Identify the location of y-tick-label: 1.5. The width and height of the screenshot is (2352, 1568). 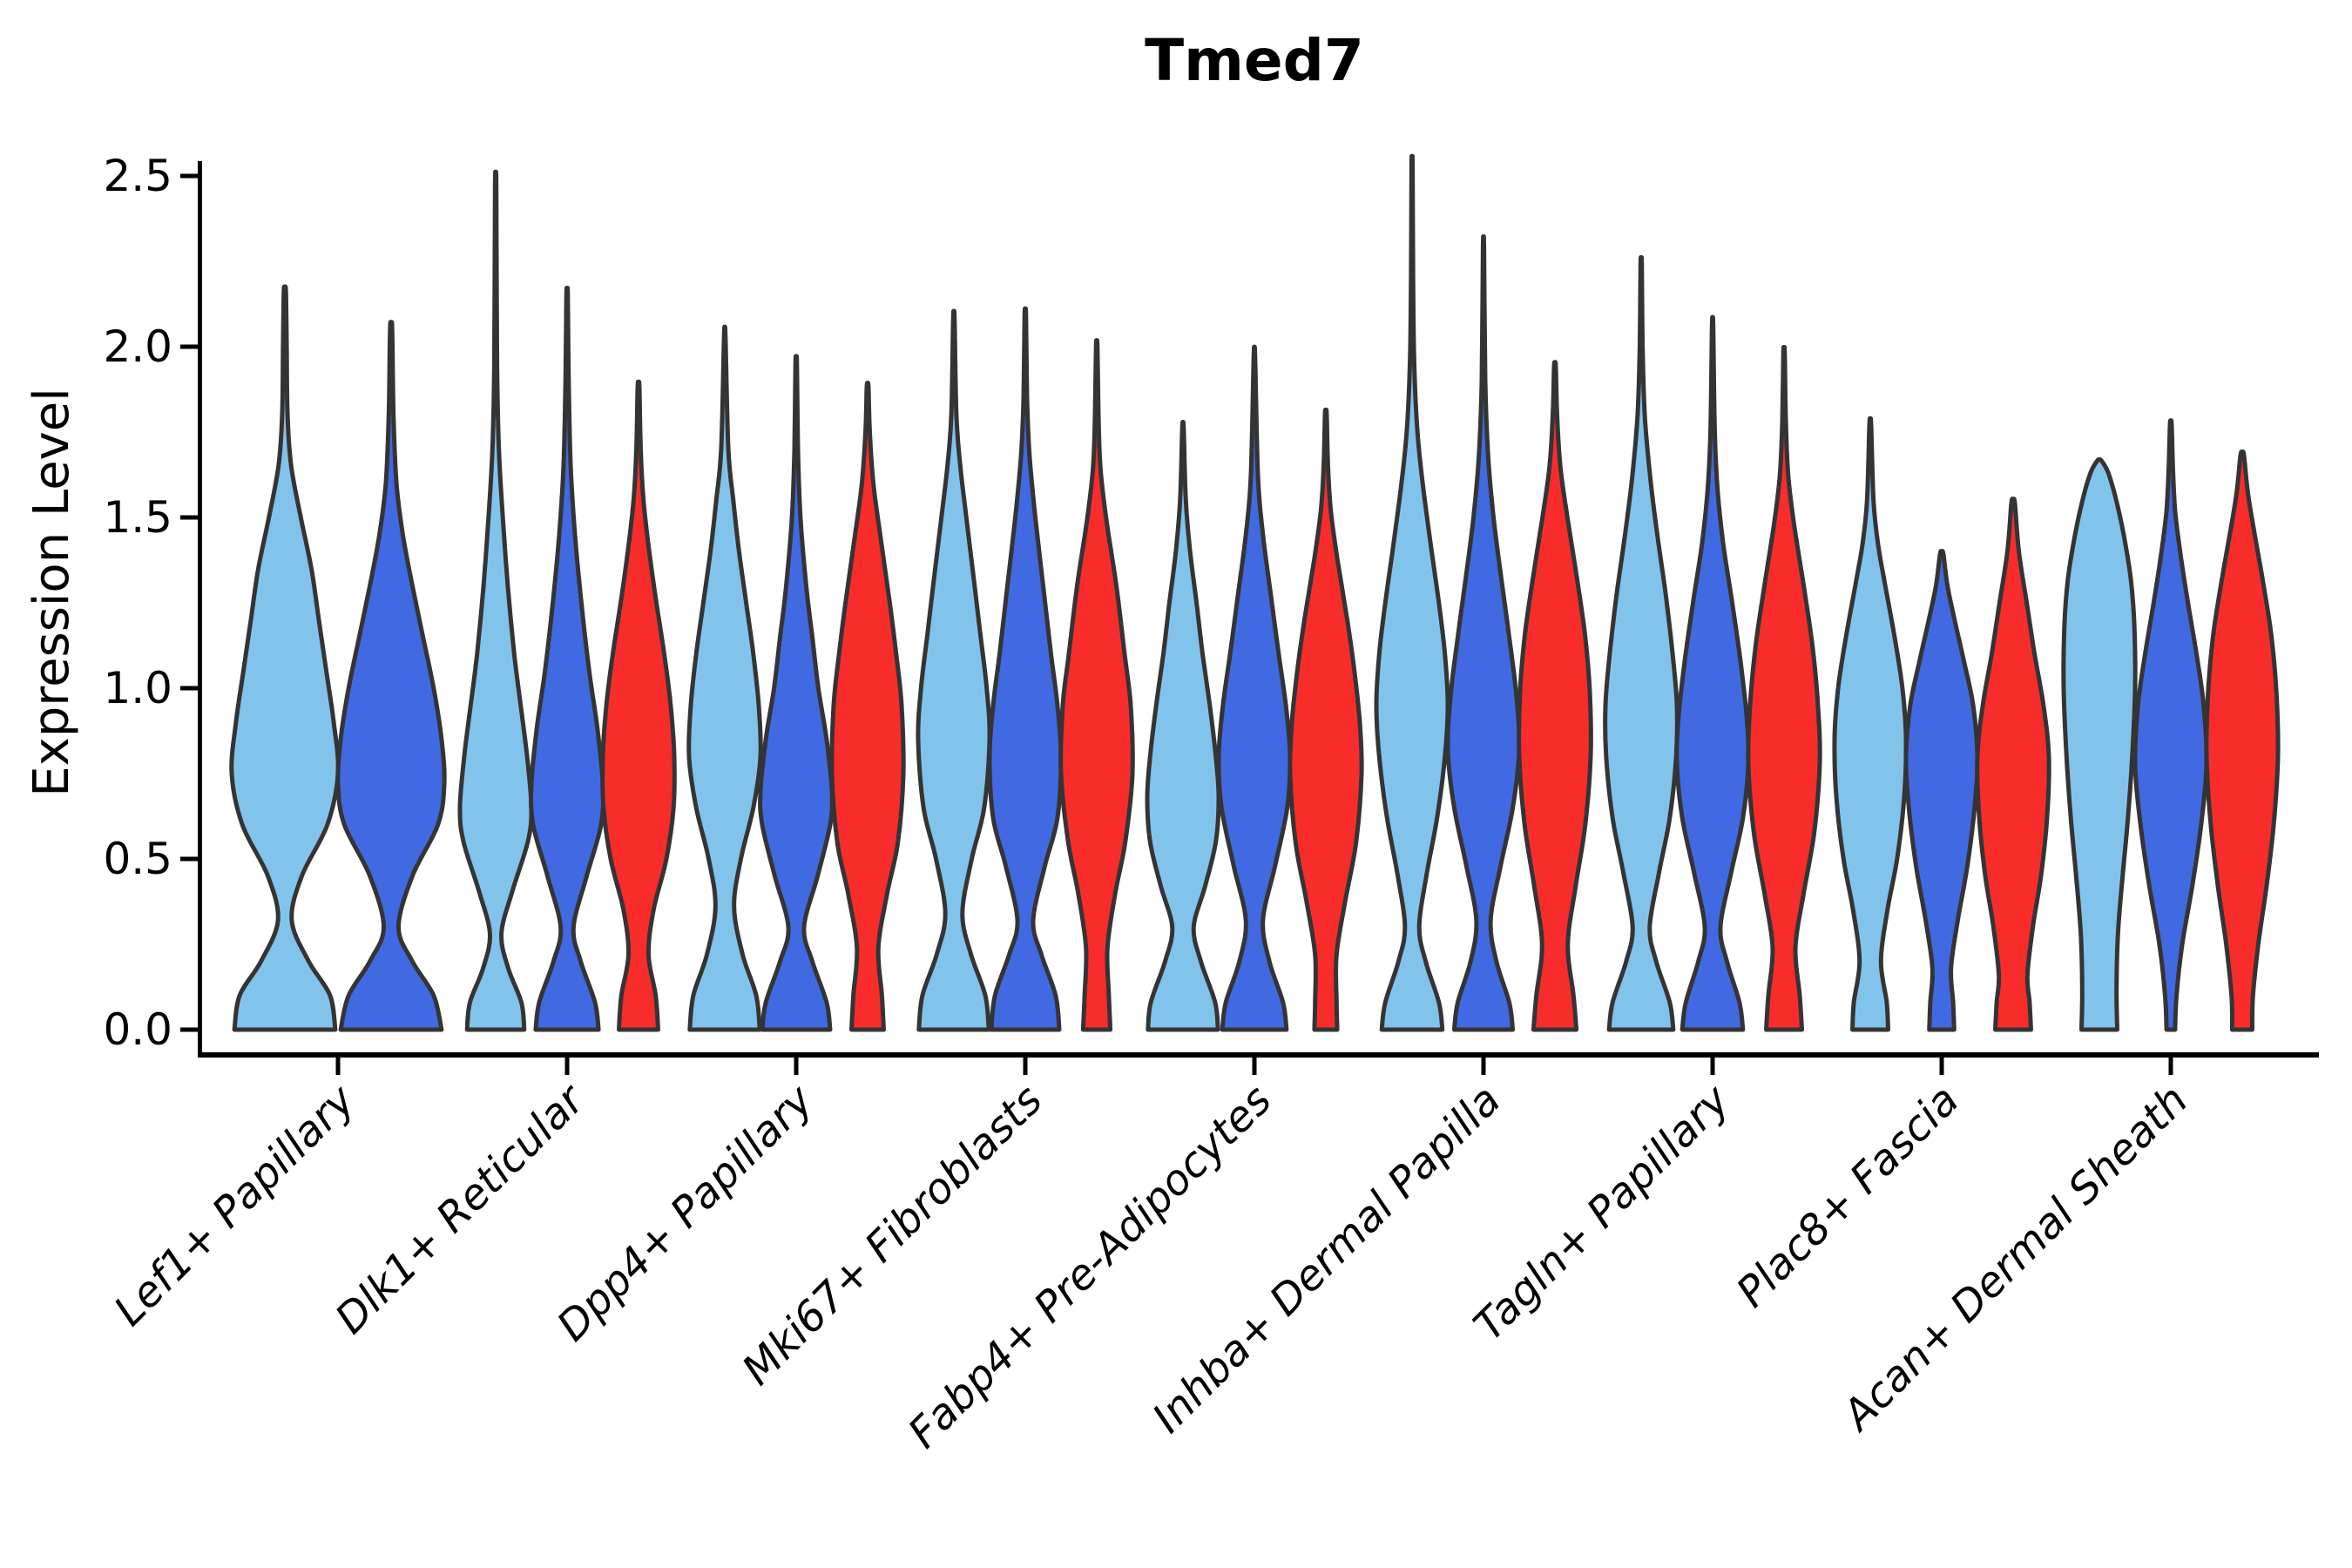
(137, 517).